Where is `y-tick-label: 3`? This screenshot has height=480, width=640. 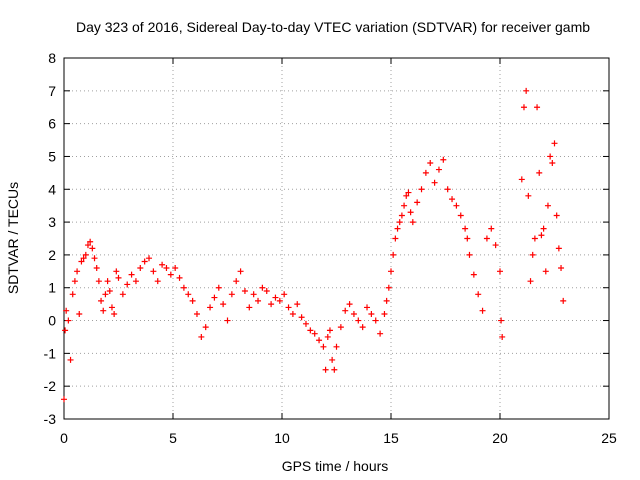 y-tick-label: 3 is located at coordinates (52, 222).